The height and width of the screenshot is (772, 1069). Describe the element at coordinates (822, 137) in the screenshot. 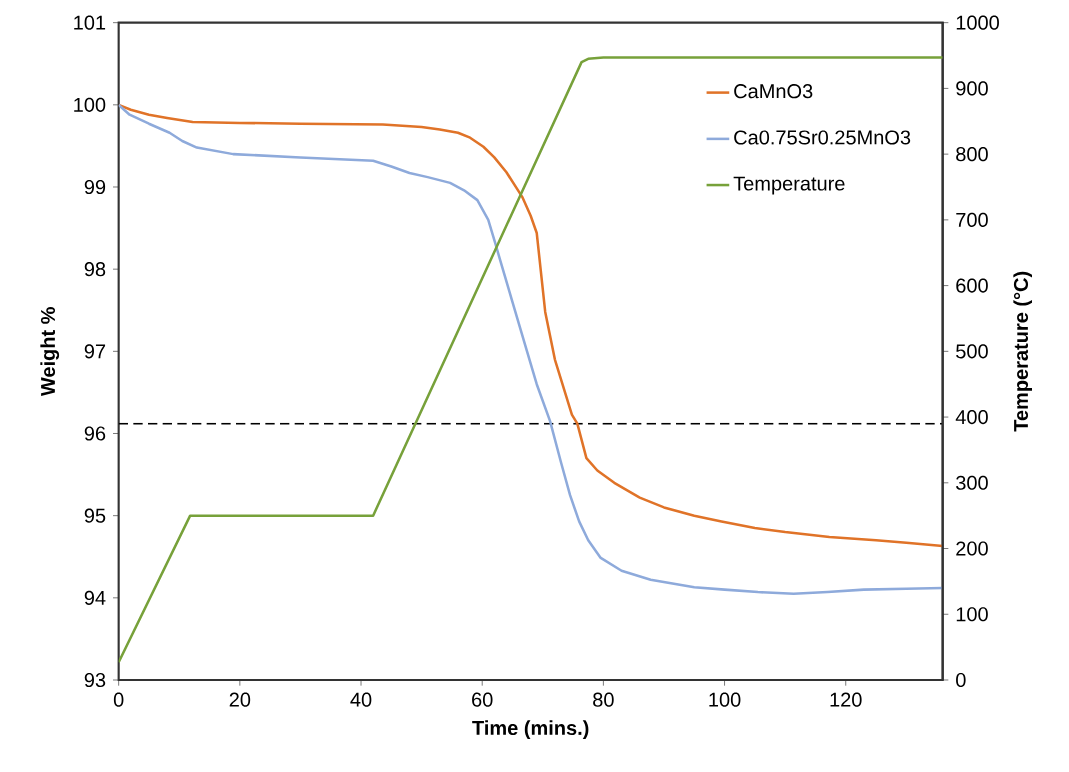

I see `legend-label: Ca0.75Sr0.25MnO3` at that location.